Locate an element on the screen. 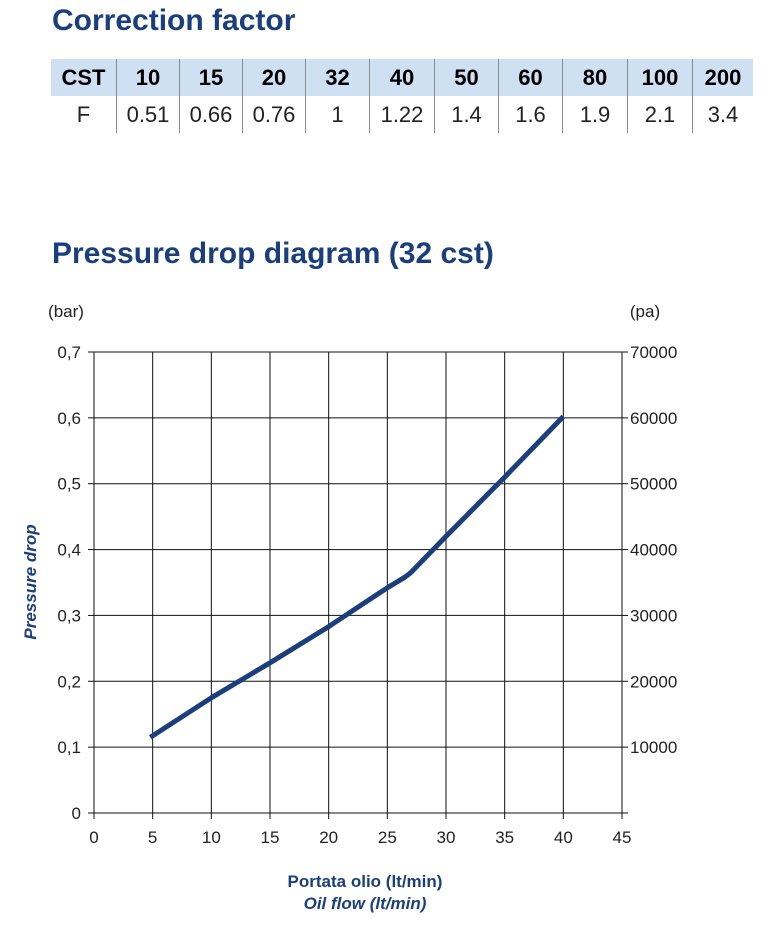 This screenshot has width=767, height=930. y-tick-label-right: 60000 is located at coordinates (653, 418).